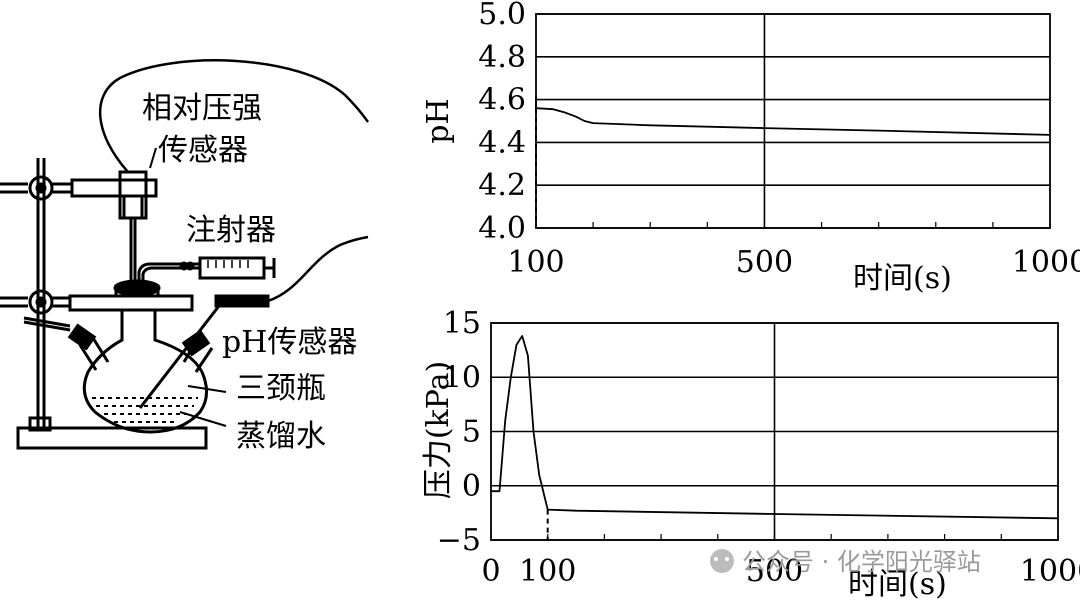  What do you see at coordinates (318, 269) in the screenshot?
I see `ph-sensor-cable` at bounding box center [318, 269].